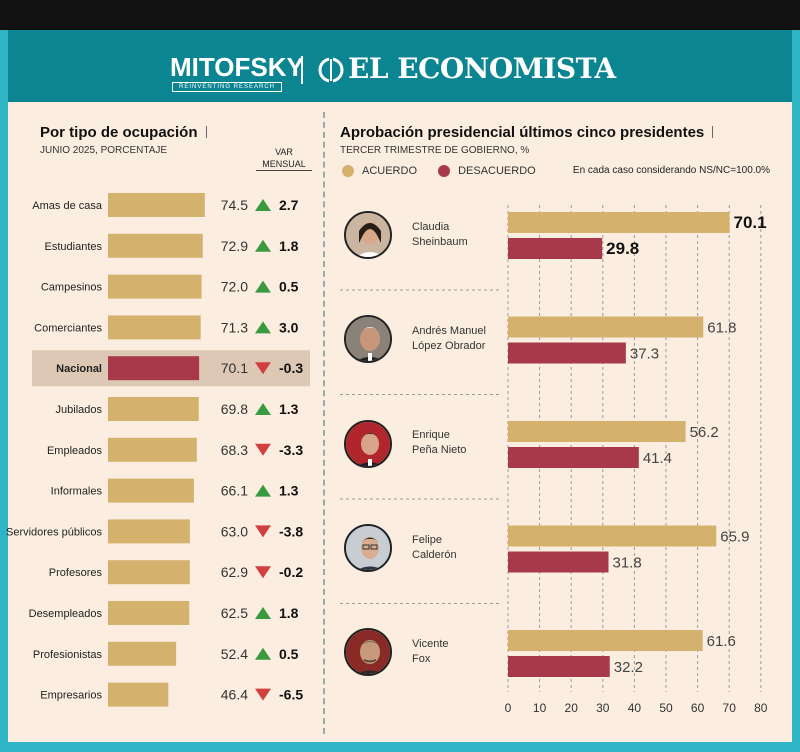  Describe the element at coordinates (68, 328) in the screenshot. I see `category-label: Comerciantes` at that location.